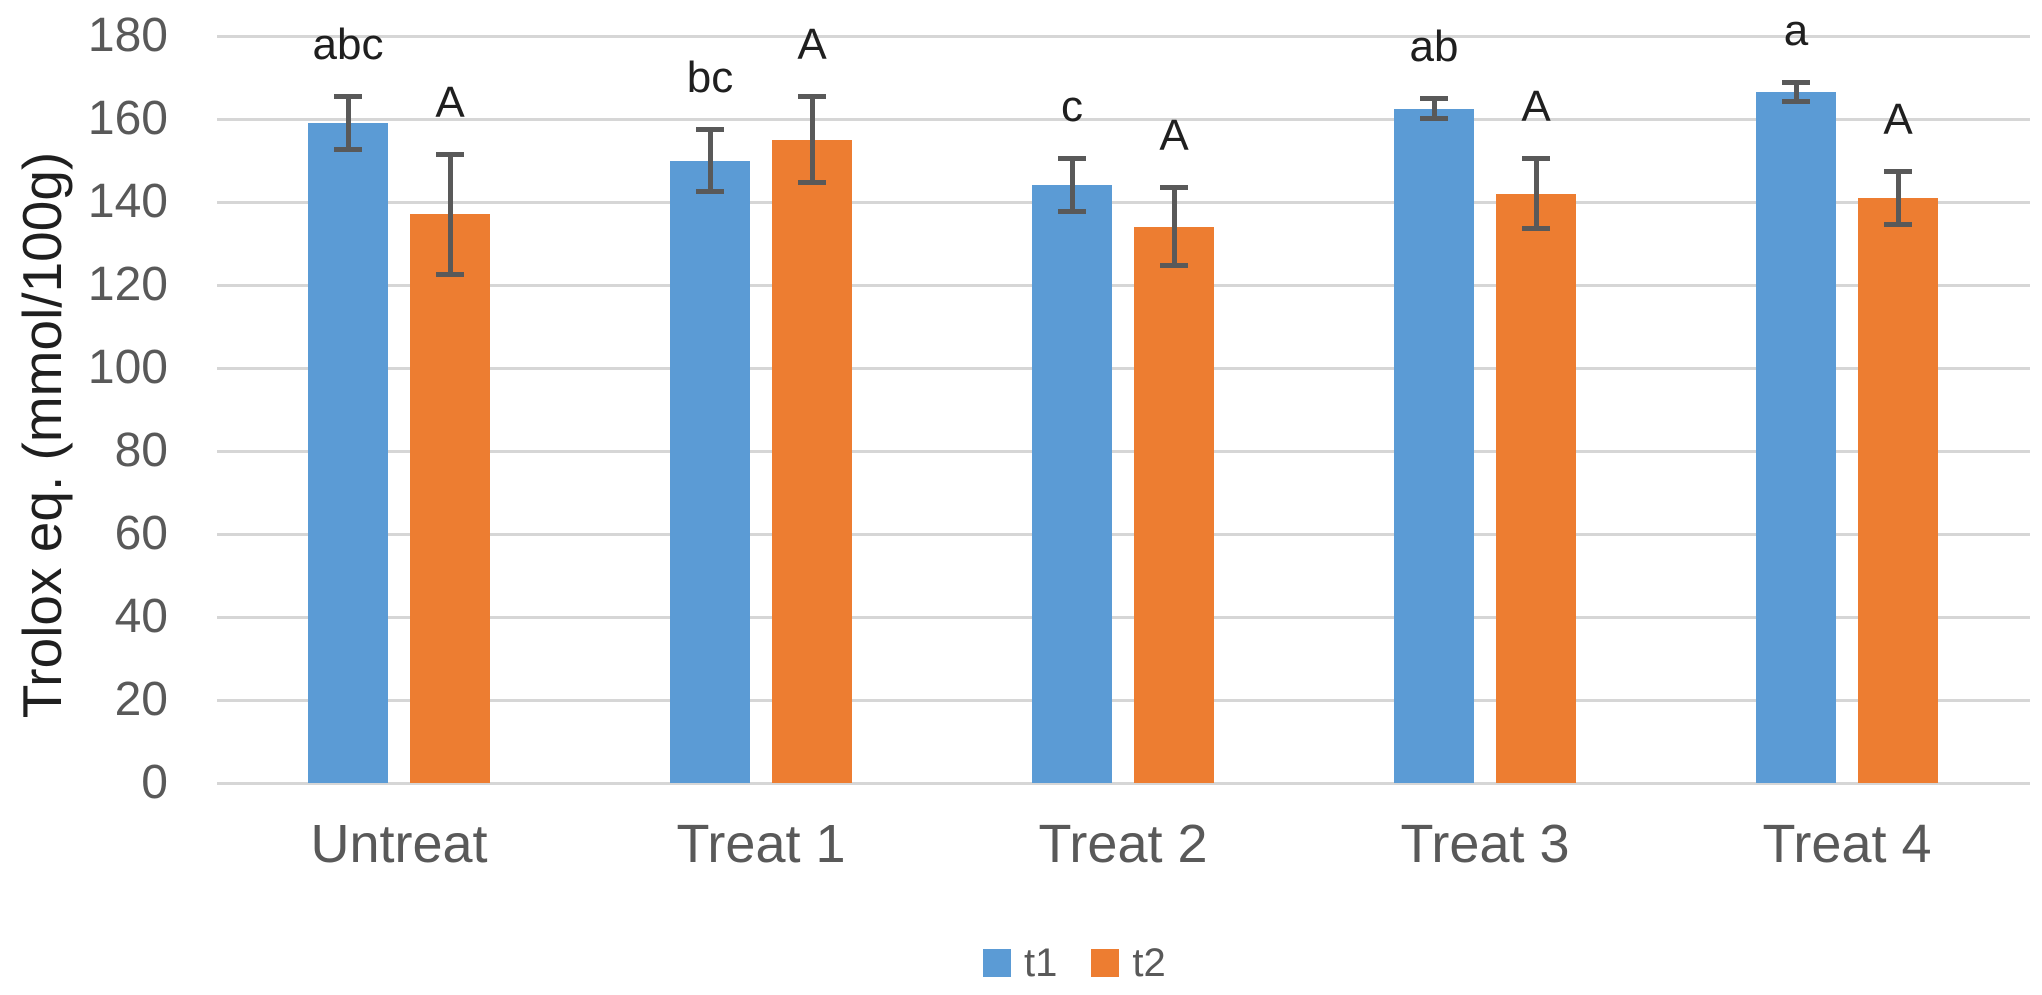  Describe the element at coordinates (1020, 963) in the screenshot. I see `legend-item-t1: t1` at that location.